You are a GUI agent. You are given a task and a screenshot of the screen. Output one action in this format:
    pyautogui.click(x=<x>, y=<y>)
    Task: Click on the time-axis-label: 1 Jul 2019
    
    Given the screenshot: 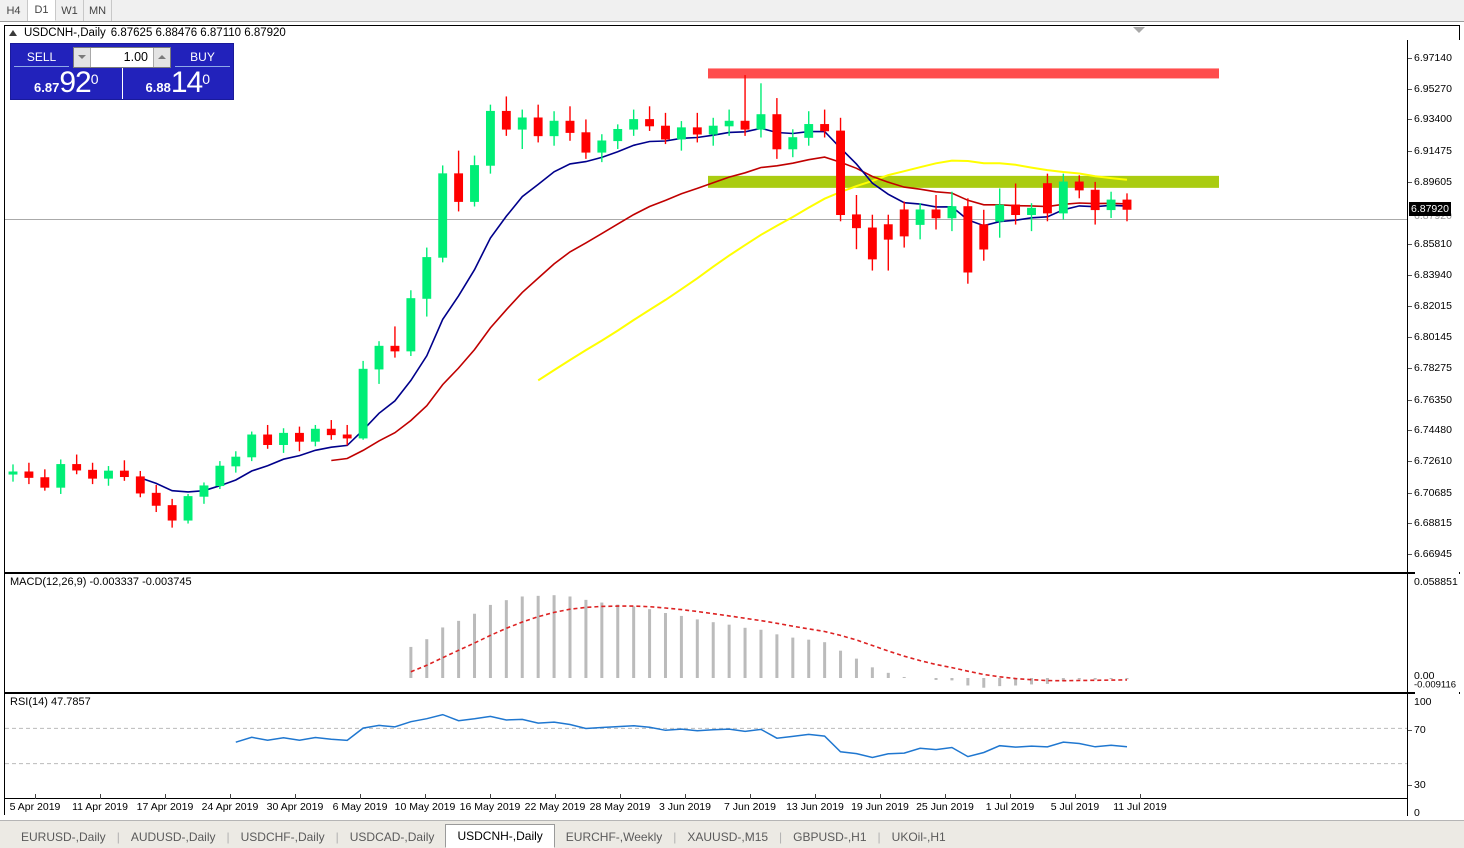 What is the action you would take?
    pyautogui.click(x=1010, y=807)
    